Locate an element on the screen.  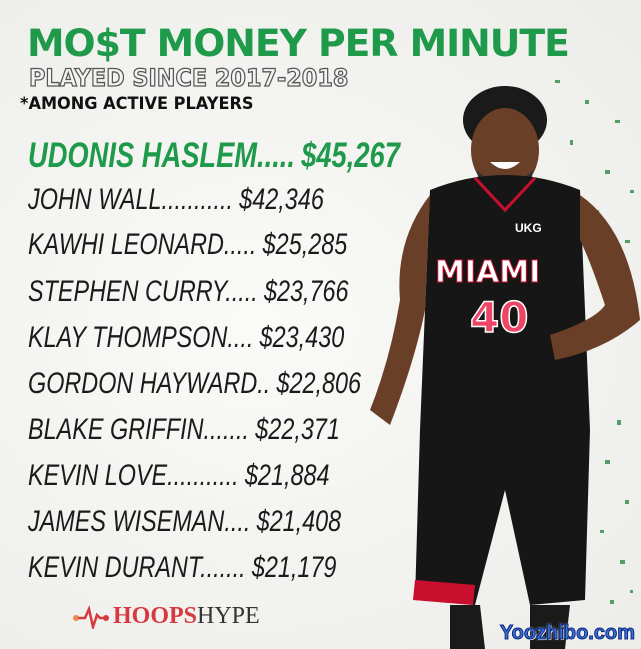
player-value: $21,408 is located at coordinates (299, 521).